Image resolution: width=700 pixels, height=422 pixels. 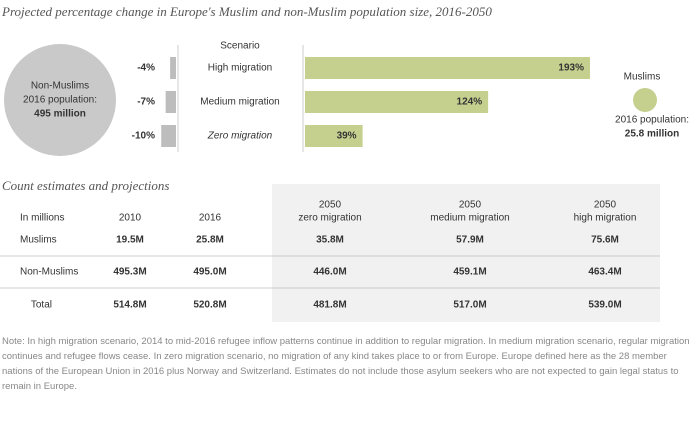 What do you see at coordinates (470, 102) in the screenshot?
I see `value-label: 124%` at bounding box center [470, 102].